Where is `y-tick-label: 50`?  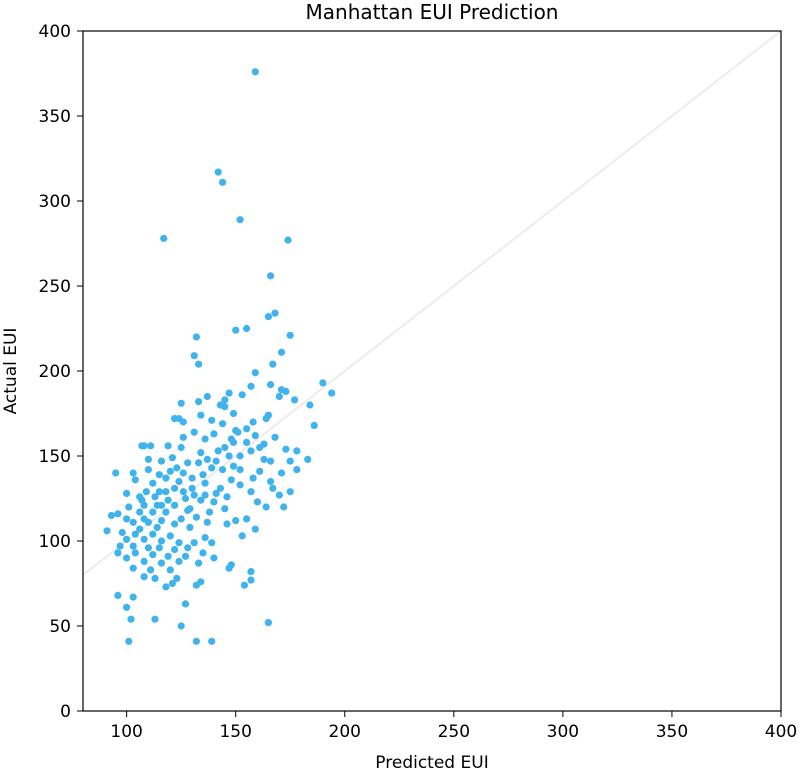 y-tick-label: 50 is located at coordinates (60, 627).